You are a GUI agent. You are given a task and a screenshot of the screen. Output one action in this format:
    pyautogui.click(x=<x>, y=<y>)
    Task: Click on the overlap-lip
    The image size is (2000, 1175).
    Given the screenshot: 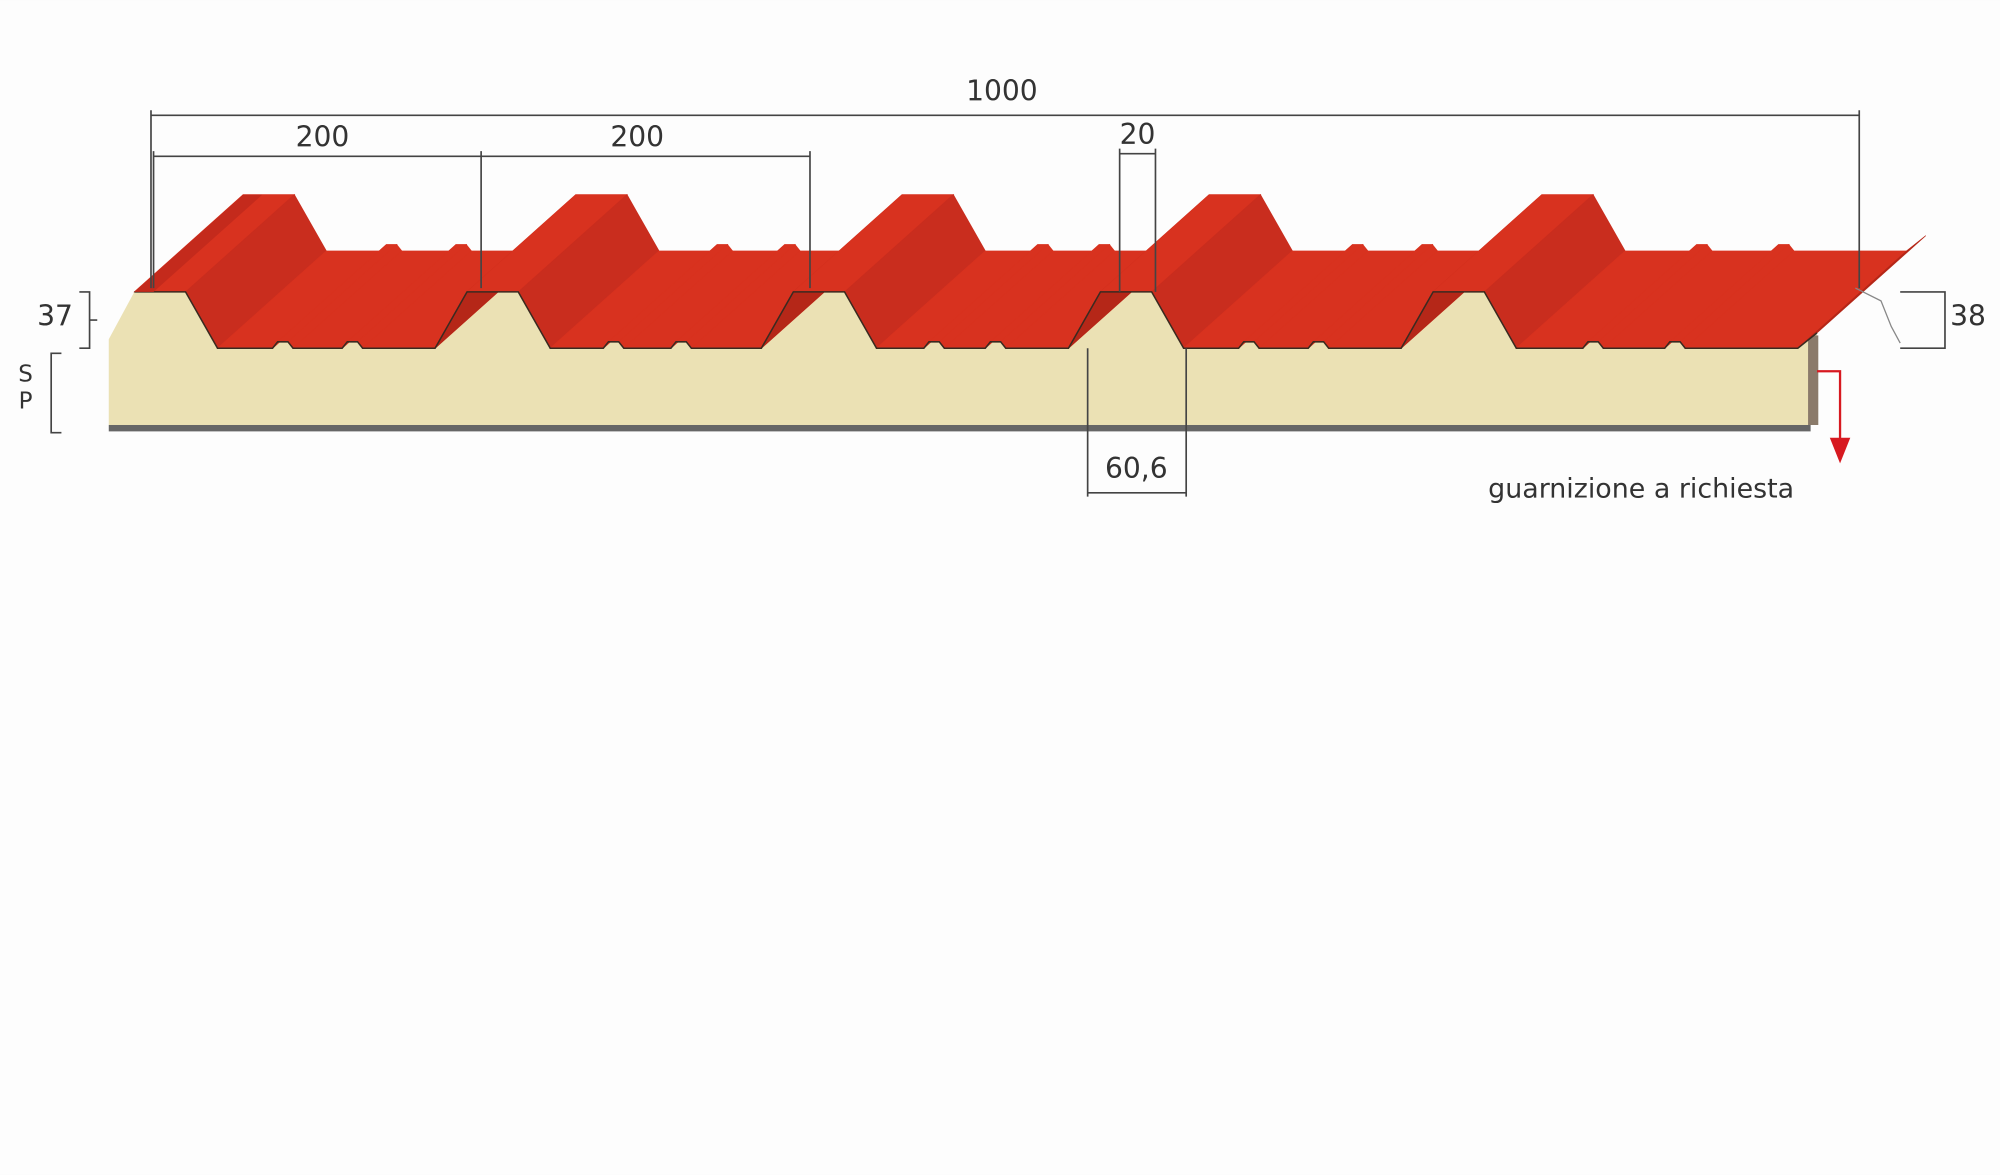 What is the action you would take?
    pyautogui.click(x=198, y=243)
    